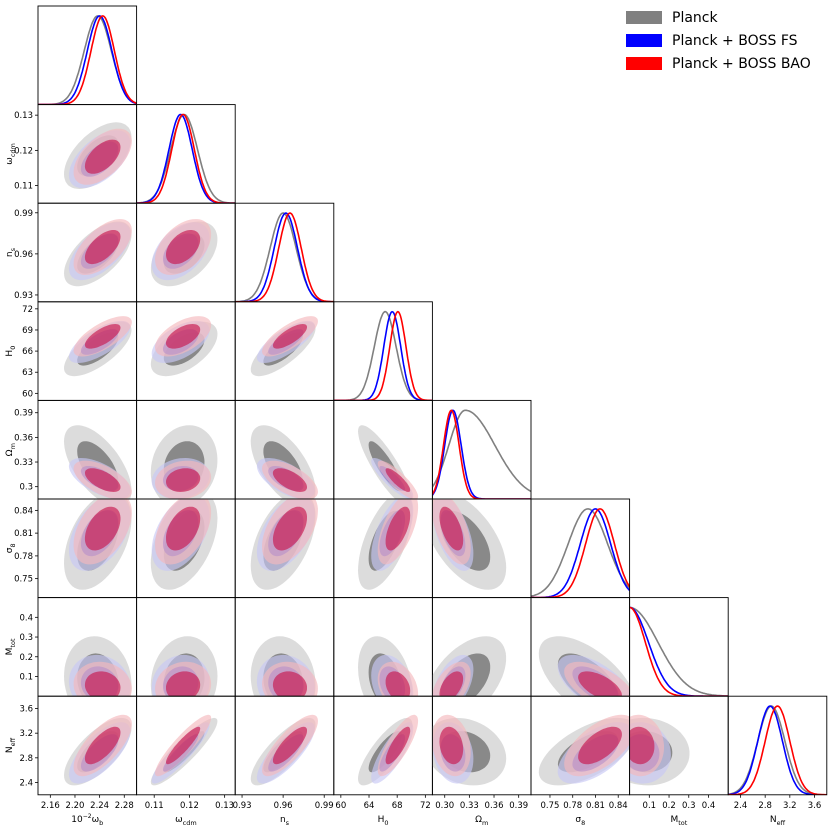 Image resolution: width=831 pixels, height=832 pixels. Describe the element at coordinates (595, 806) in the screenshot. I see `xtick-label-sigma8-2: 0.81` at that location.